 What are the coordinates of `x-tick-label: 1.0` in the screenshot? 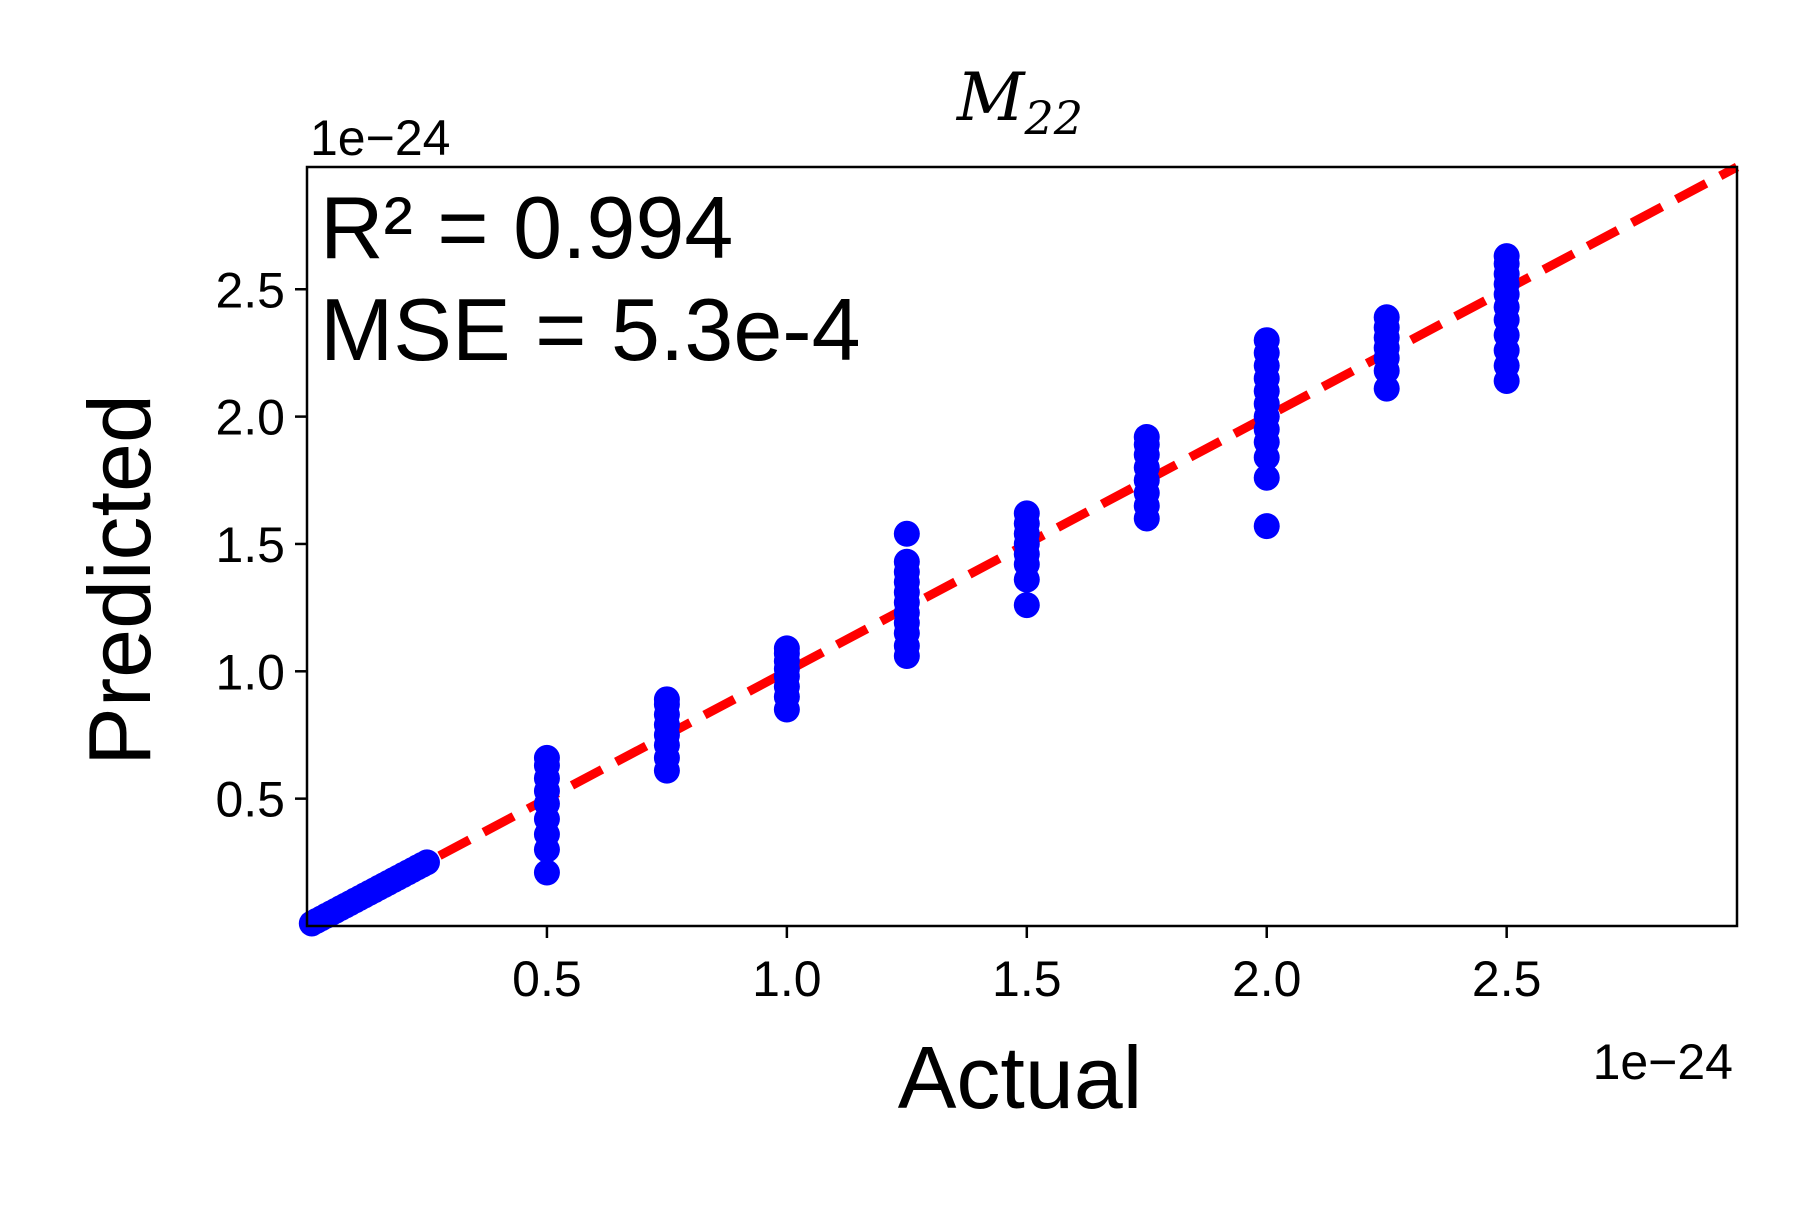 It's located at (787, 979).